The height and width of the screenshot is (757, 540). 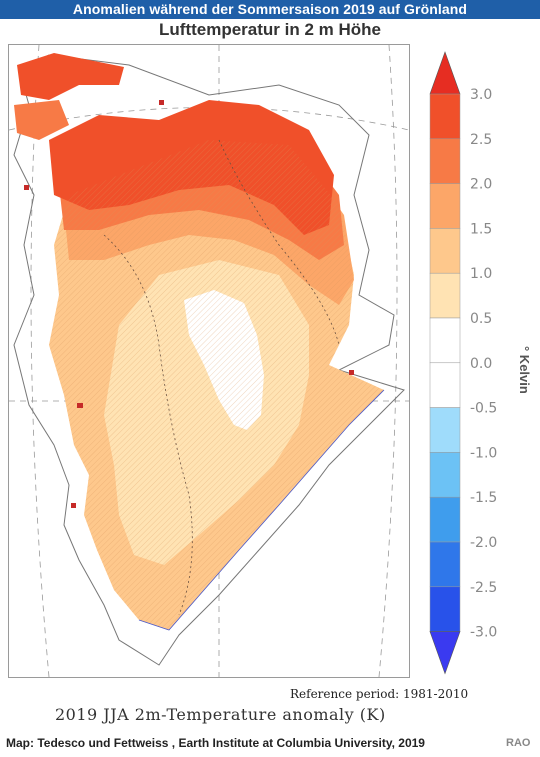 I want to click on anomaly-zone-3.0-nw, so click(x=70, y=76).